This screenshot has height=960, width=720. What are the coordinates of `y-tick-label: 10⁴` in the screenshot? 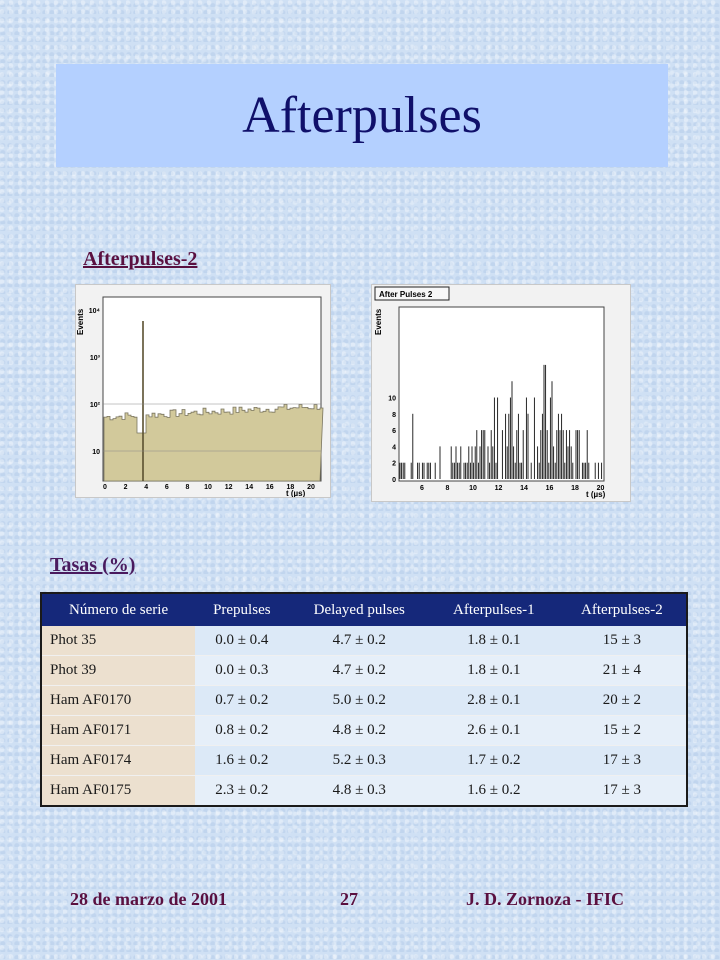 It's located at (95, 311).